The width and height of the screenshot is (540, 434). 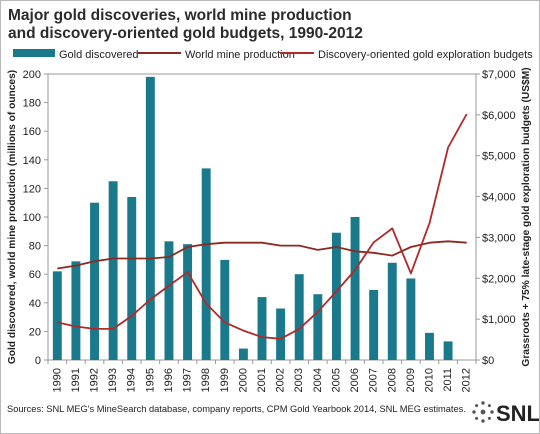 I want to click on x-tick-label-1999: 1999, so click(x=225, y=380).